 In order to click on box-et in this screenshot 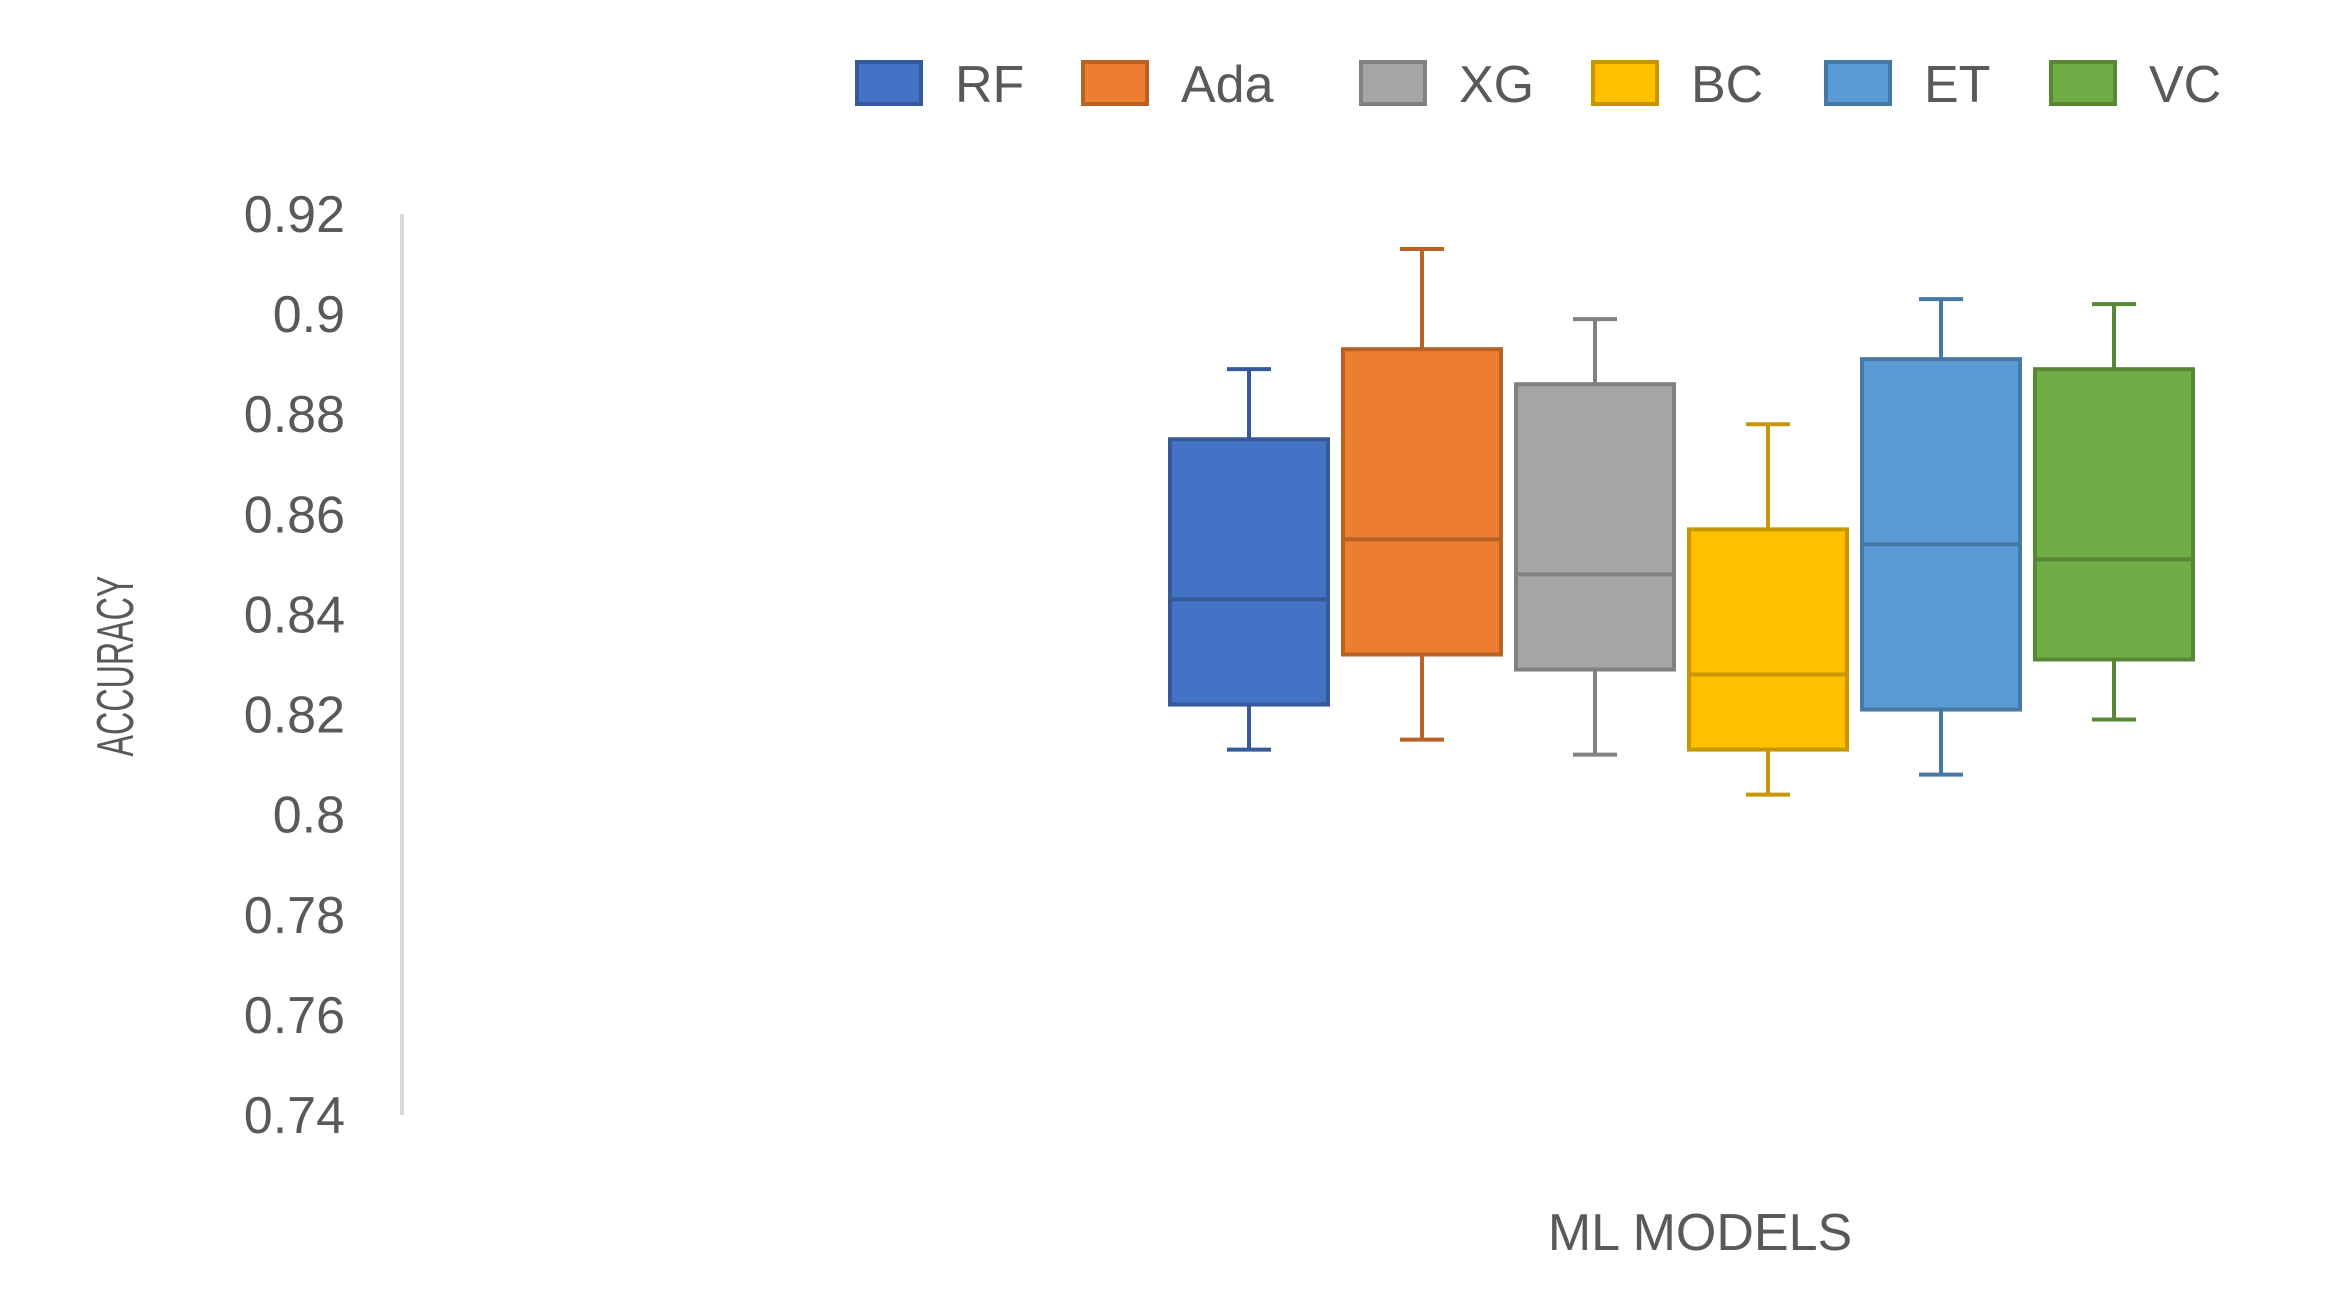, I will do `click(1941, 537)`.